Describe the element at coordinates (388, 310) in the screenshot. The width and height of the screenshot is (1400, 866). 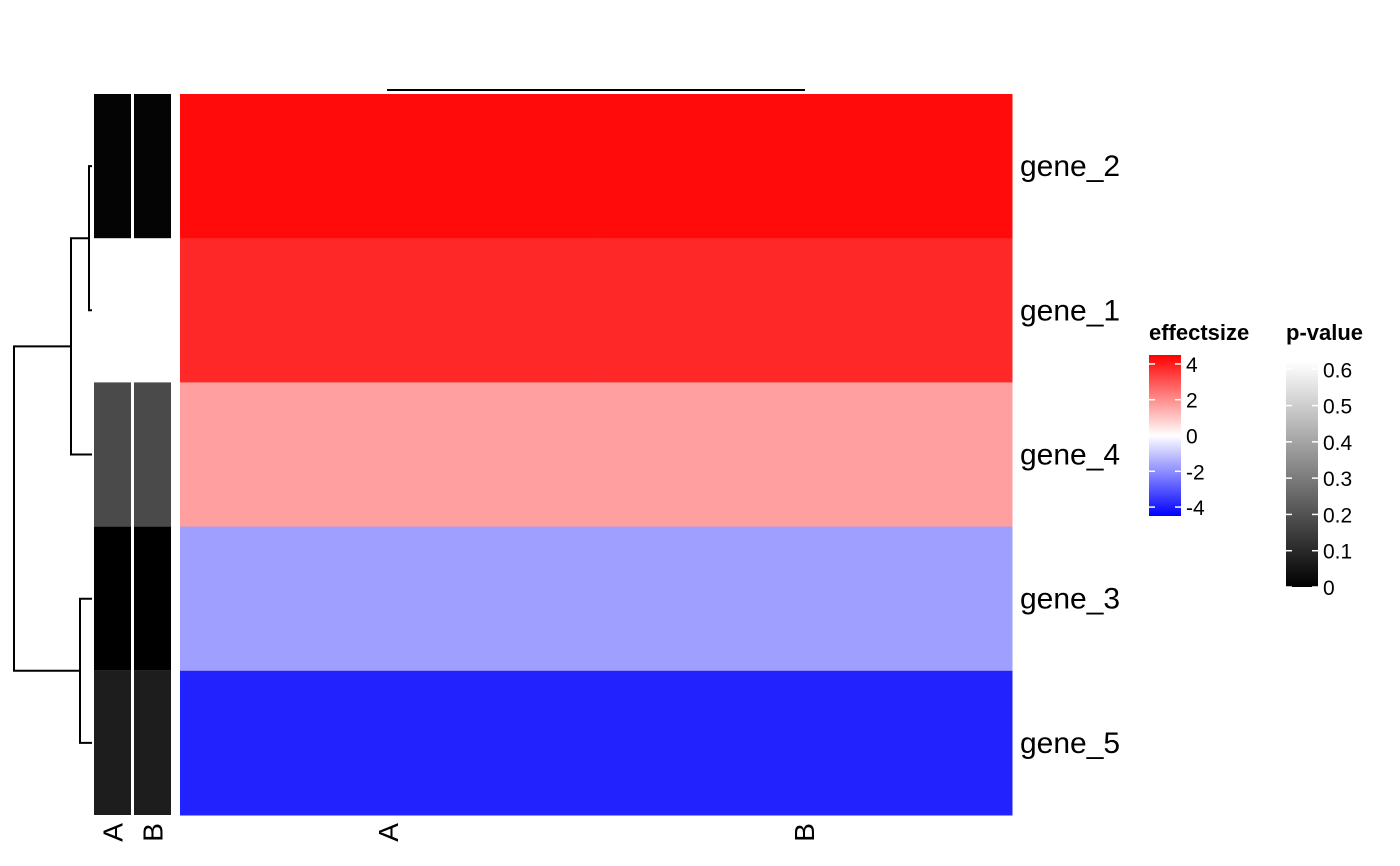
I see `heatmap-cell-gene_1-A` at that location.